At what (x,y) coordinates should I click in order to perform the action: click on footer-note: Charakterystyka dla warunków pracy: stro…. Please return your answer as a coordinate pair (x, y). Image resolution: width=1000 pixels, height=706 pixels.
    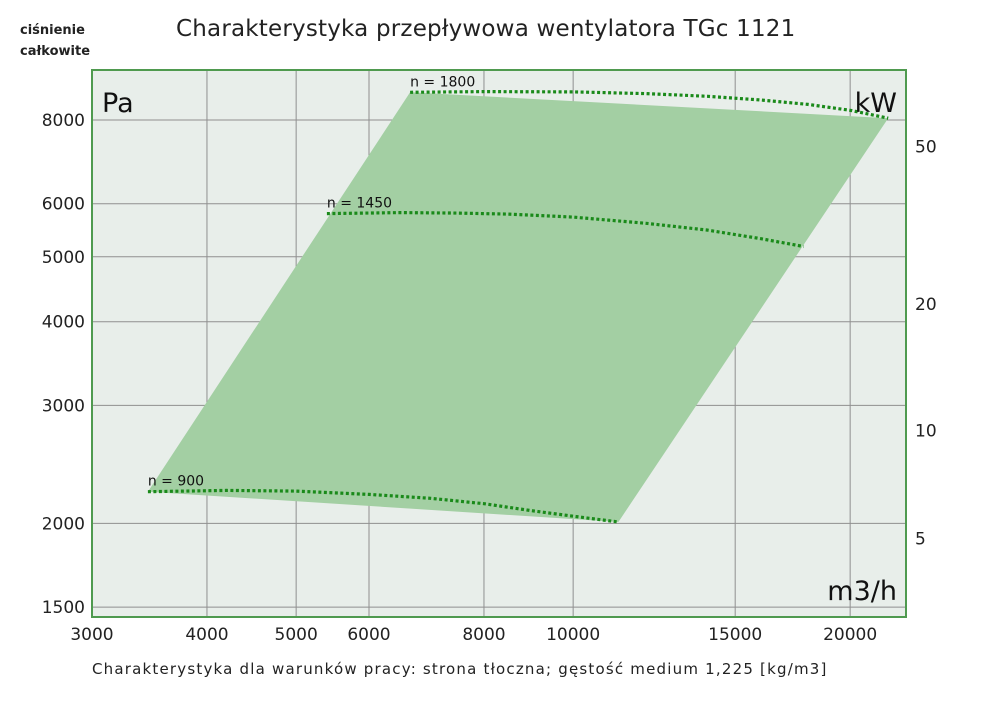
    Looking at the image, I should click on (460, 669).